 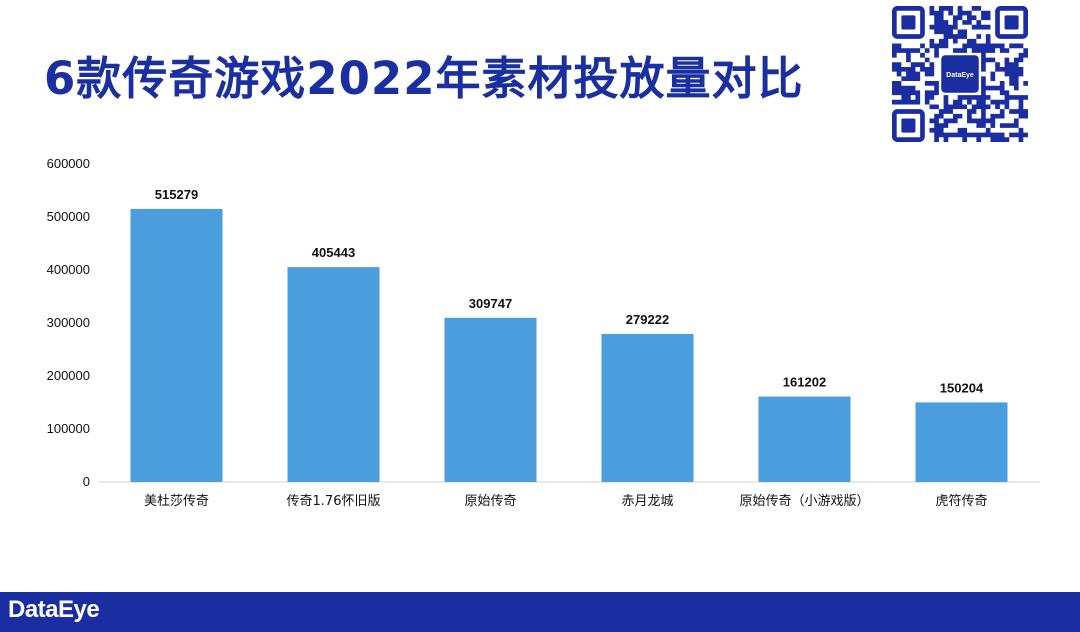 What do you see at coordinates (804, 382) in the screenshot?
I see `data-label: 161202` at bounding box center [804, 382].